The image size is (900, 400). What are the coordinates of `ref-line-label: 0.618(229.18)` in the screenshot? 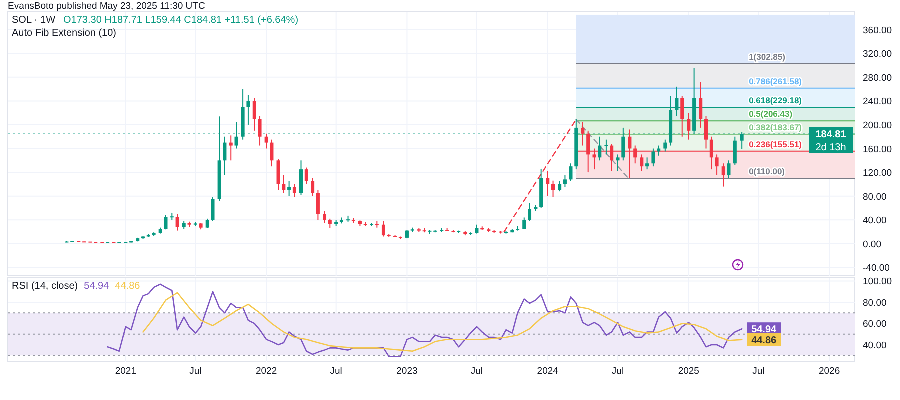 It's located at (775, 101).